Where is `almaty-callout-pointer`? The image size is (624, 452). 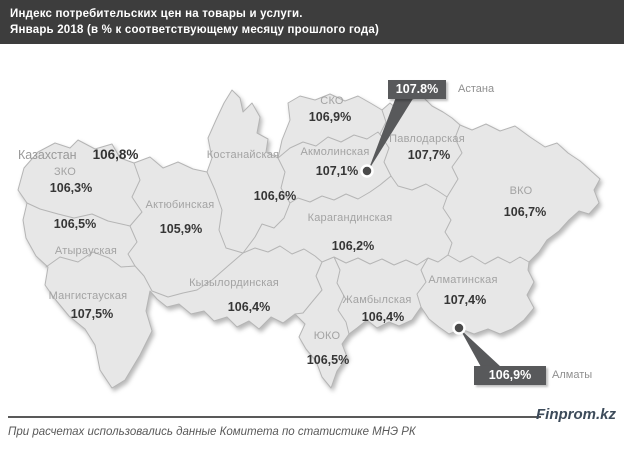 almaty-callout-pointer is located at coordinates (480, 348).